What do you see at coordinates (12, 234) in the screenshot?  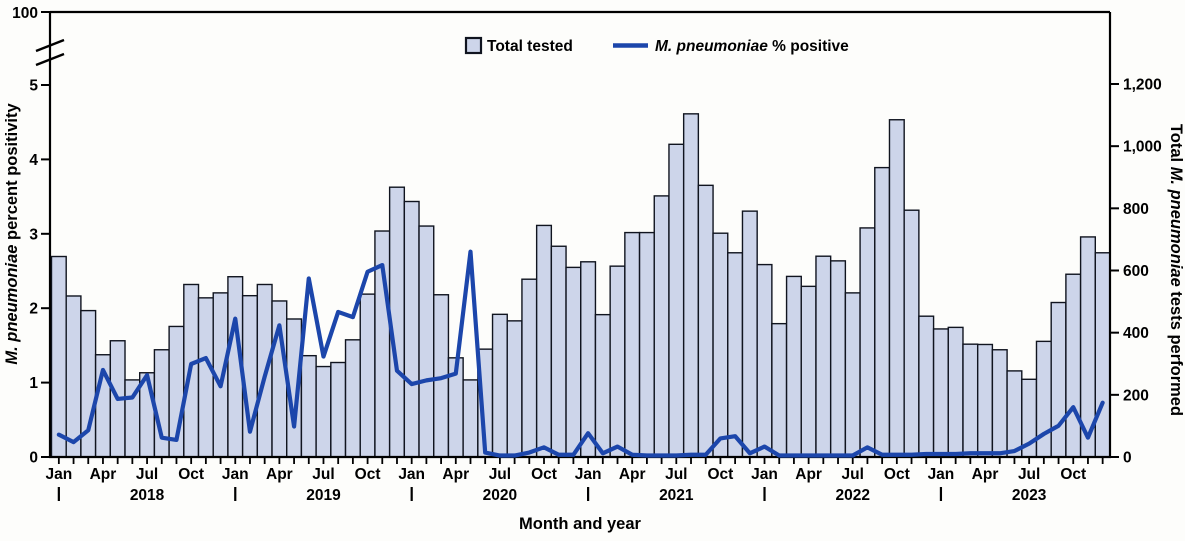 I see `left-axis-title: M. pneumoniae percent positivity` at bounding box center [12, 234].